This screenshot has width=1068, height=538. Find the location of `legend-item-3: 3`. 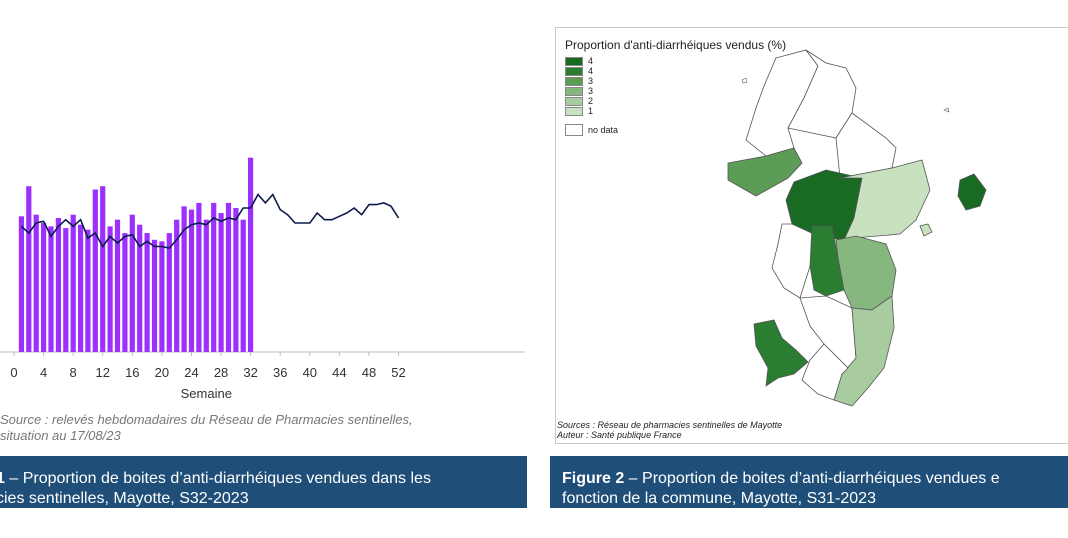

legend-item-3: 3 is located at coordinates (591, 91).